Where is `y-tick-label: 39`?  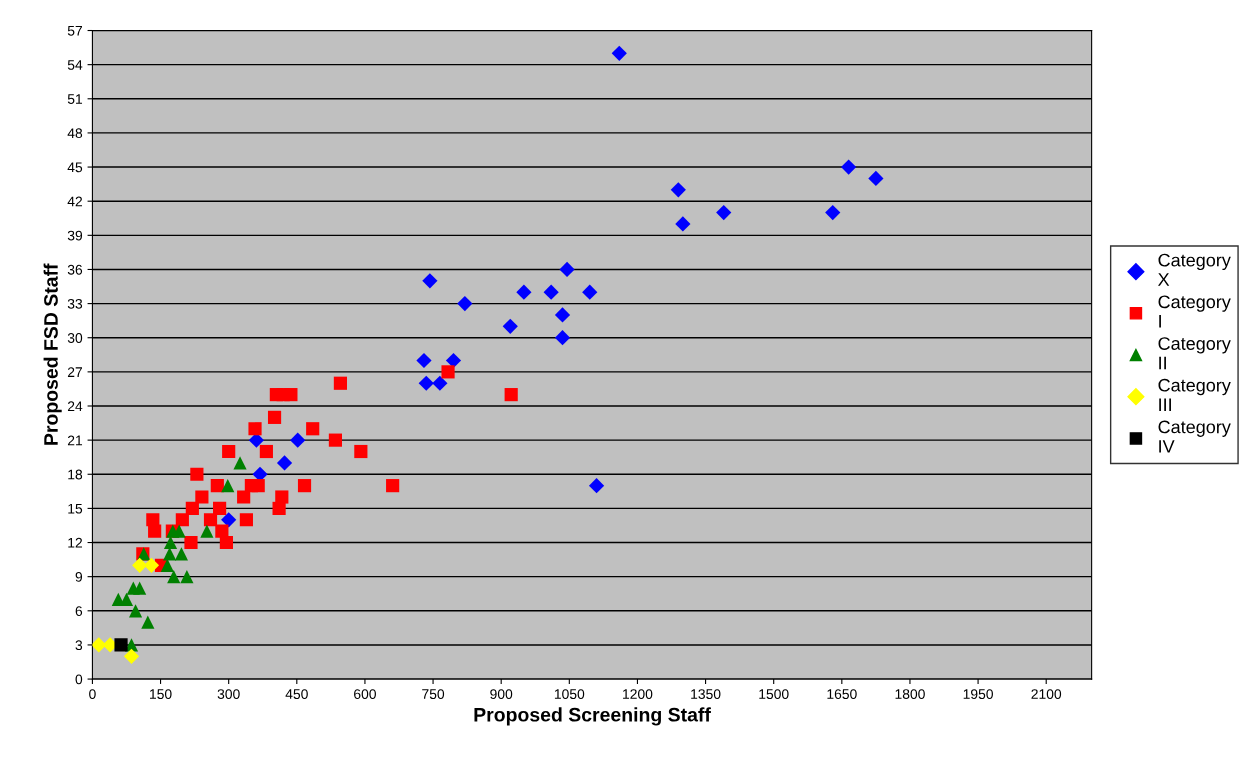 y-tick-label: 39 is located at coordinates (75, 235).